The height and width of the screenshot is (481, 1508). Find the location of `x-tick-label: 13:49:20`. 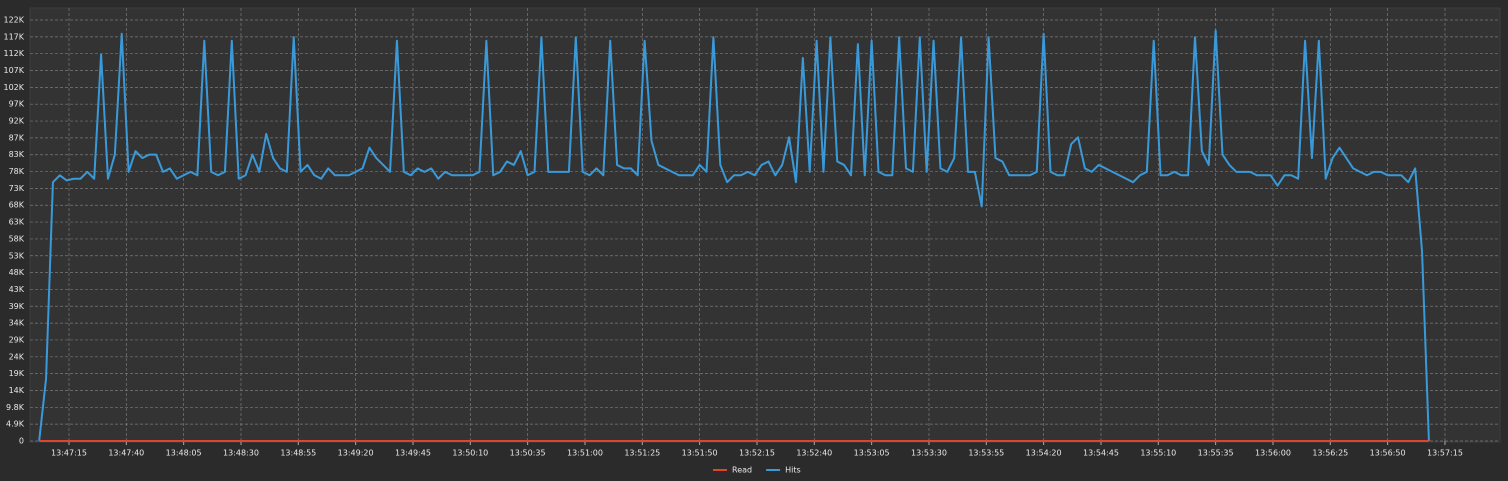

x-tick-label: 13:49:20 is located at coordinates (356, 453).